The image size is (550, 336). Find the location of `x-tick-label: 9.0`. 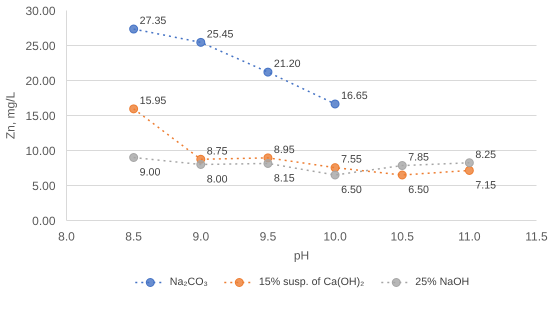

x-tick-label: 9.0 is located at coordinates (201, 237).